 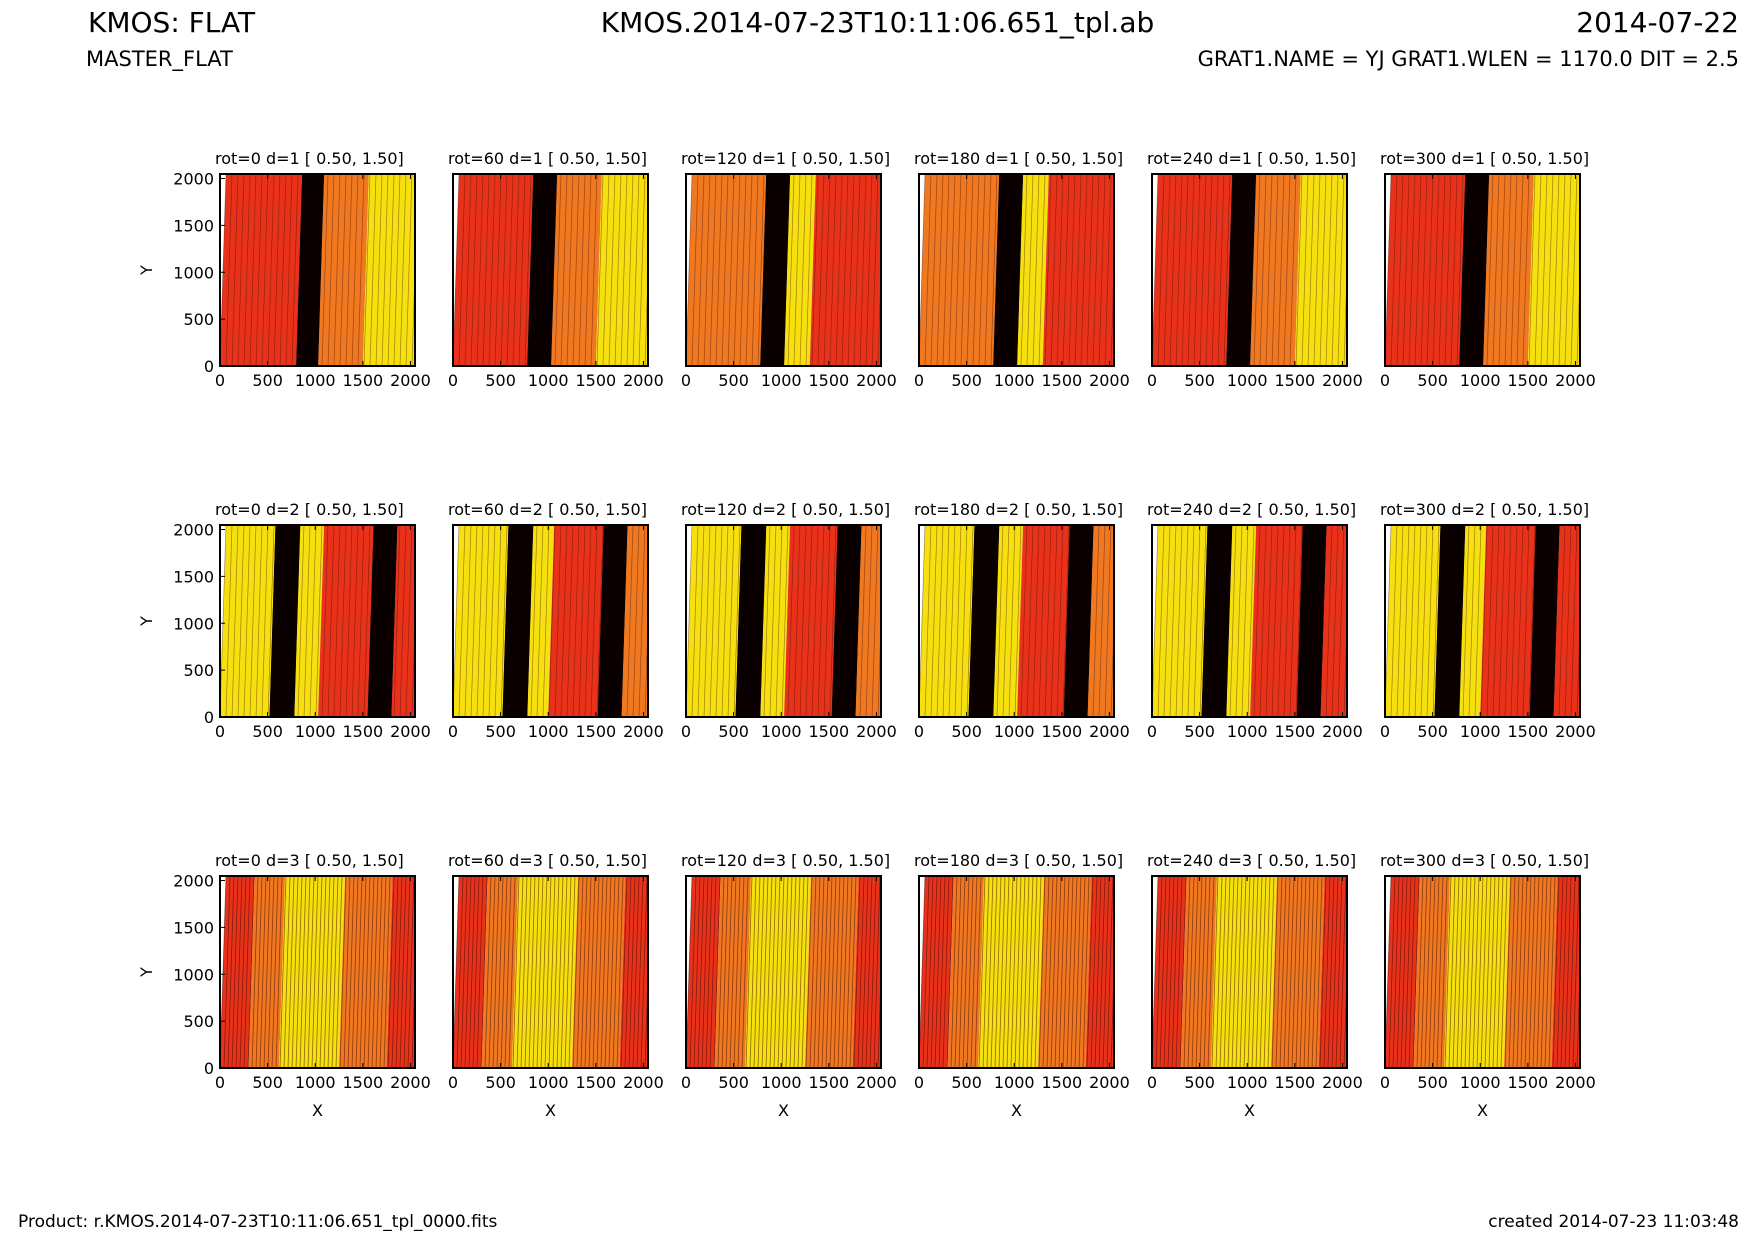 What do you see at coordinates (309, 509) in the screenshot?
I see `panel-title: rot=0 d=2 [ 0.50, 1.50]` at bounding box center [309, 509].